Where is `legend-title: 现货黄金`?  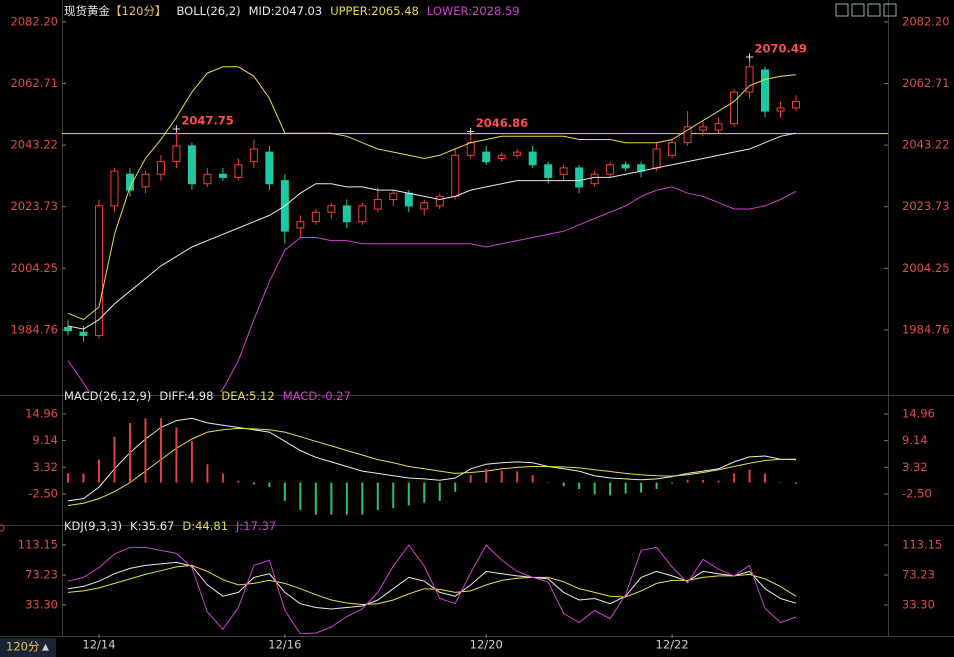
legend-title: 现货黄金 is located at coordinates (87, 11).